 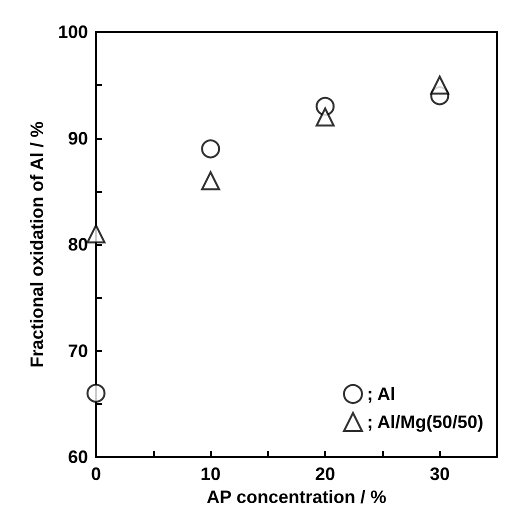 What do you see at coordinates (78, 350) in the screenshot?
I see `y-tick-label: 70` at bounding box center [78, 350].